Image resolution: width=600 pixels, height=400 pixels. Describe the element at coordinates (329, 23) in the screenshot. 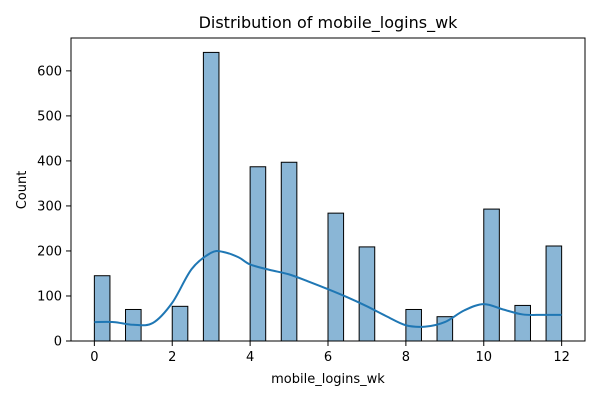

I see `chart-title: Distribution of mobile_logins_wk` at that location.